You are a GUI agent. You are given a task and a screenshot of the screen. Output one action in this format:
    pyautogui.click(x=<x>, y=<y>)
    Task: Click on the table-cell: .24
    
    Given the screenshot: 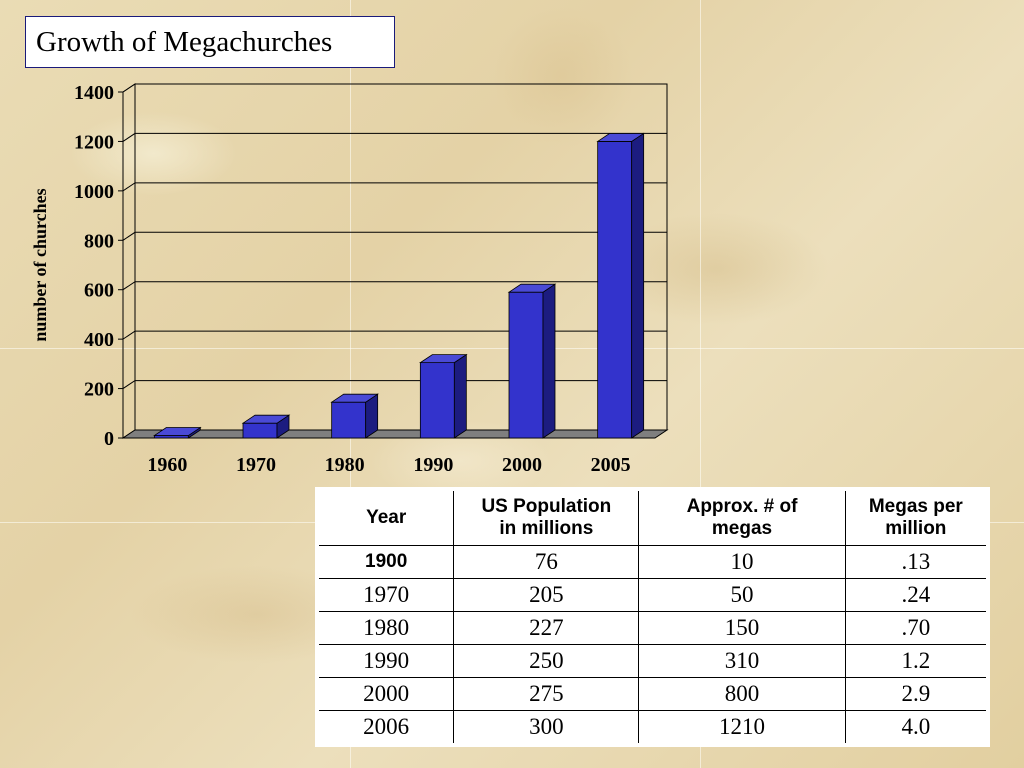 What is the action you would take?
    pyautogui.click(x=916, y=594)
    